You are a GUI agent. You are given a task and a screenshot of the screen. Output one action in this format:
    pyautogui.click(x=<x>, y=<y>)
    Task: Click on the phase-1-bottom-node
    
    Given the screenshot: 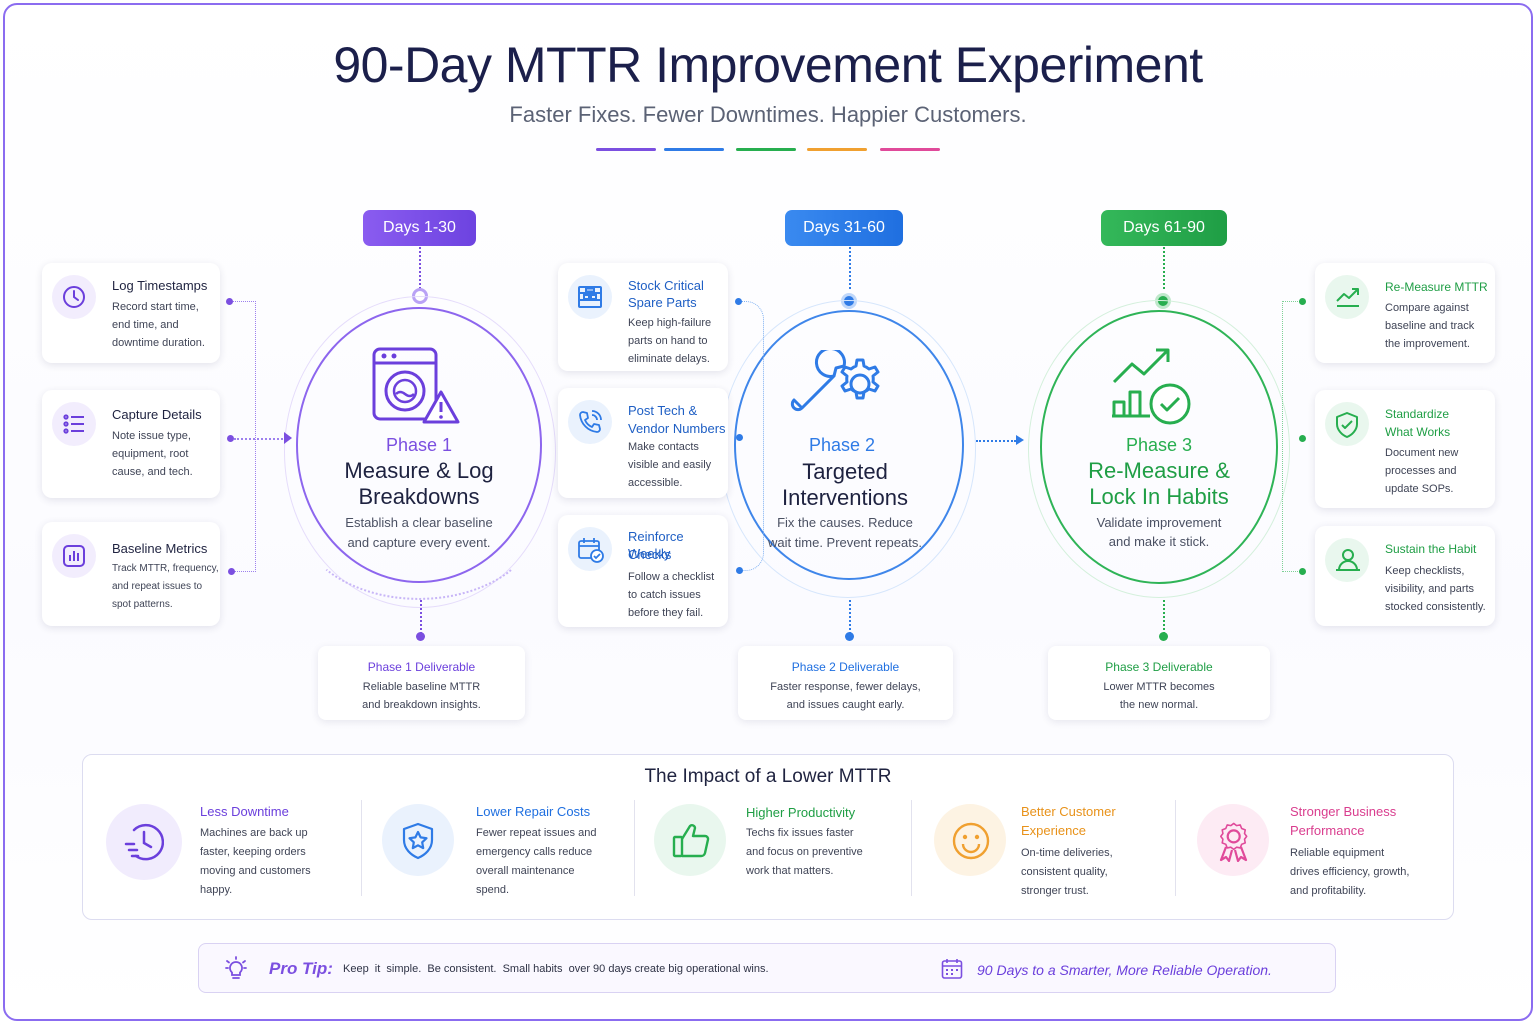 What is the action you would take?
    pyautogui.click(x=420, y=636)
    